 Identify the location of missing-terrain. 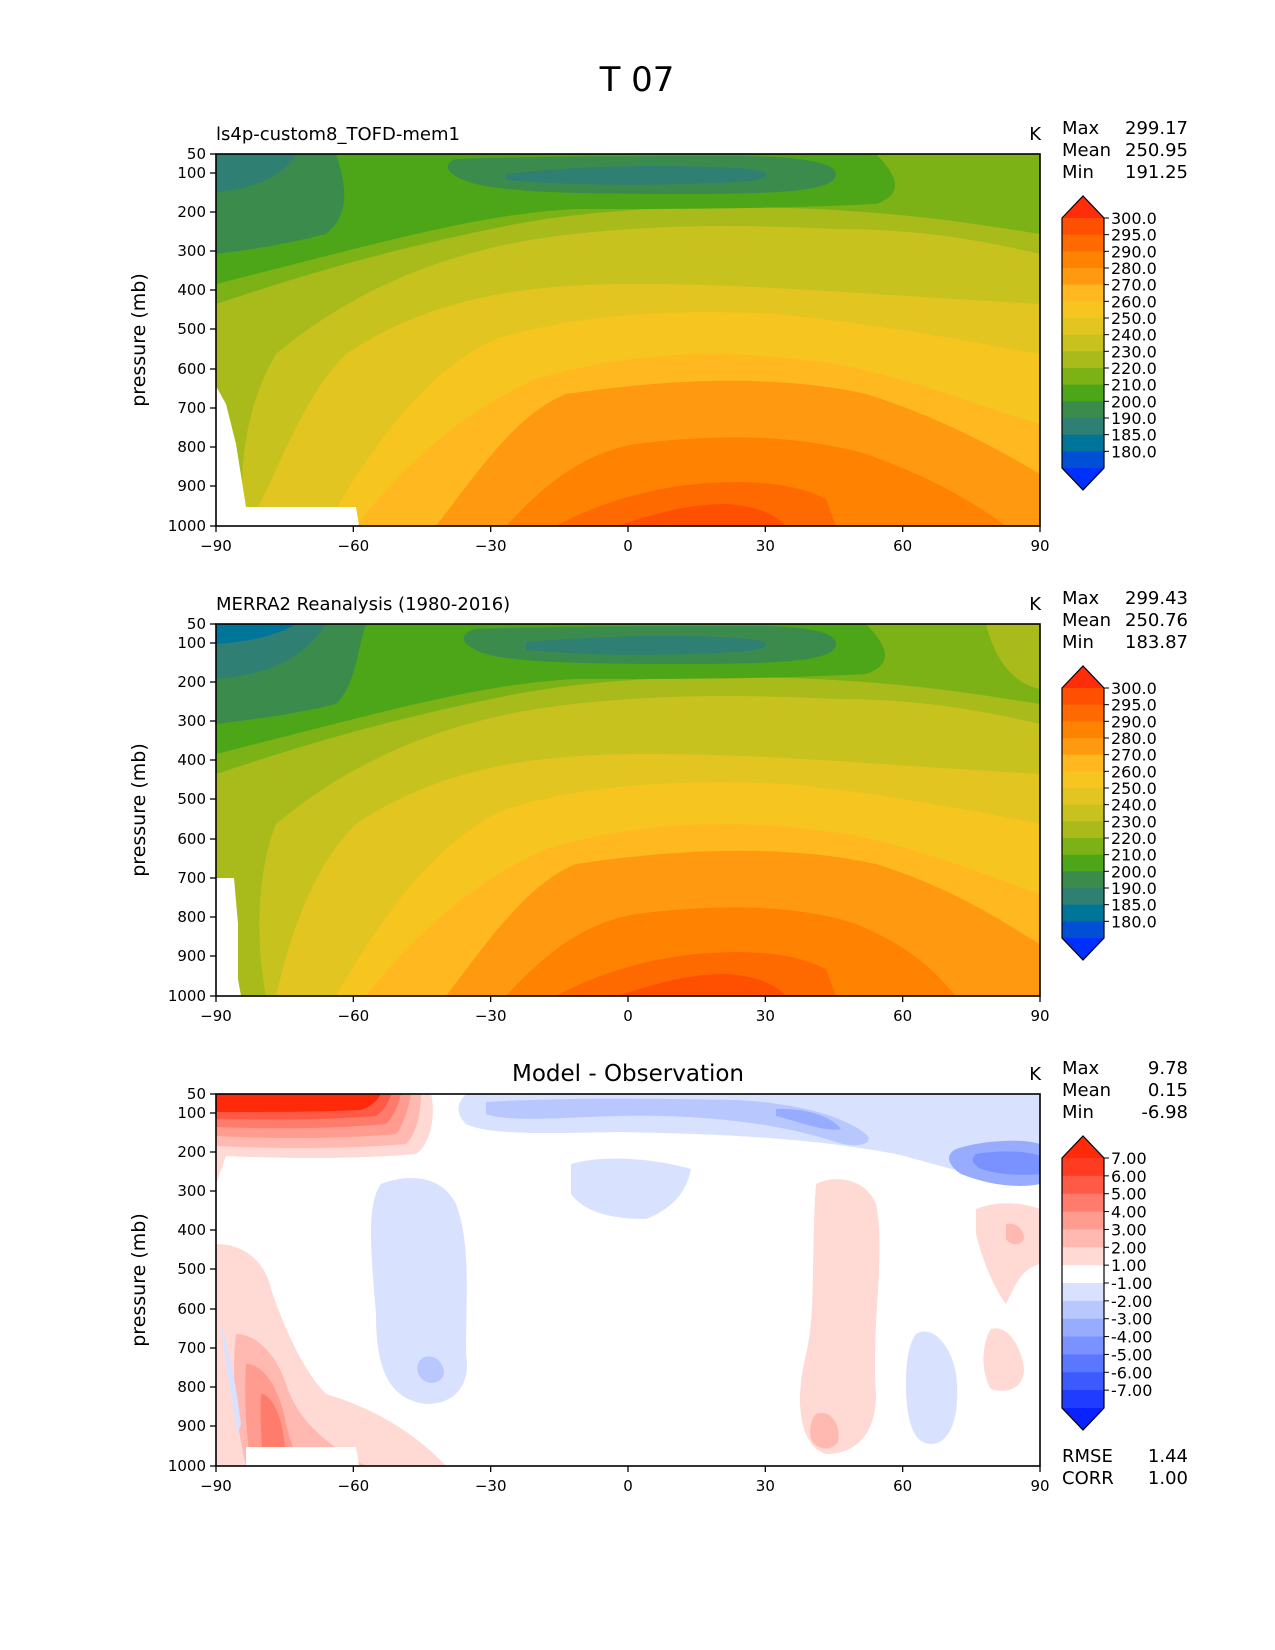
(287, 456).